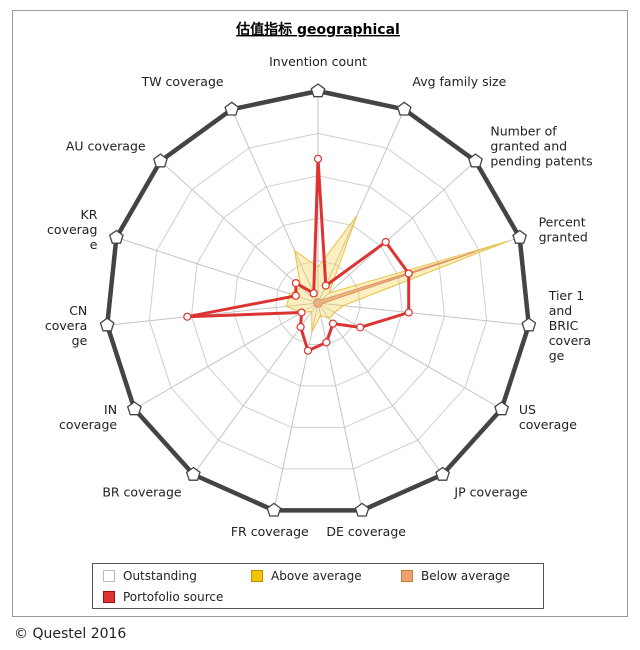 The image size is (640, 650). Describe the element at coordinates (523, 130) in the screenshot. I see `axis-label-line: Number of` at that location.